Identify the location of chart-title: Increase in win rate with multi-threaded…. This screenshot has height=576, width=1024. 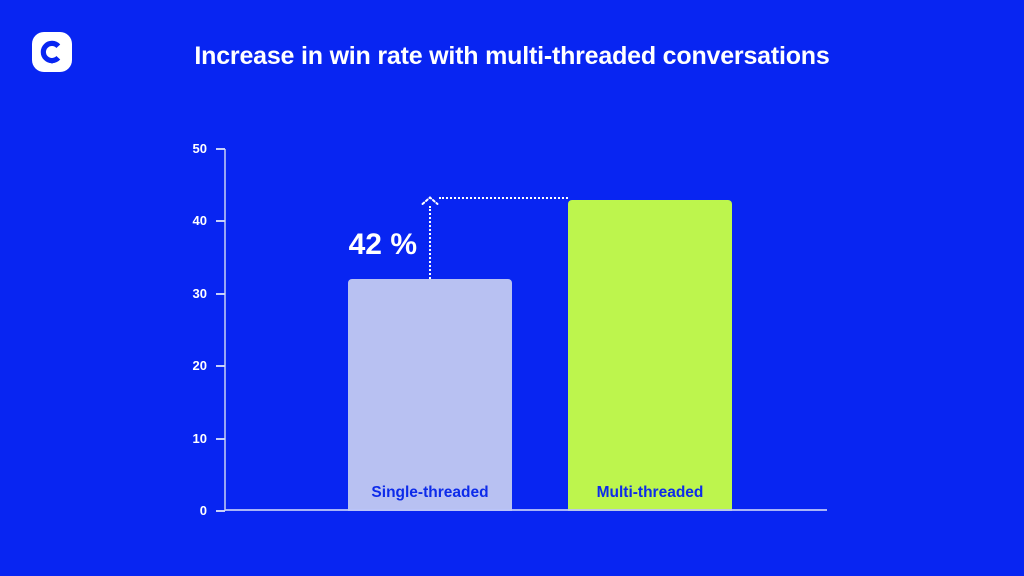
(512, 56).